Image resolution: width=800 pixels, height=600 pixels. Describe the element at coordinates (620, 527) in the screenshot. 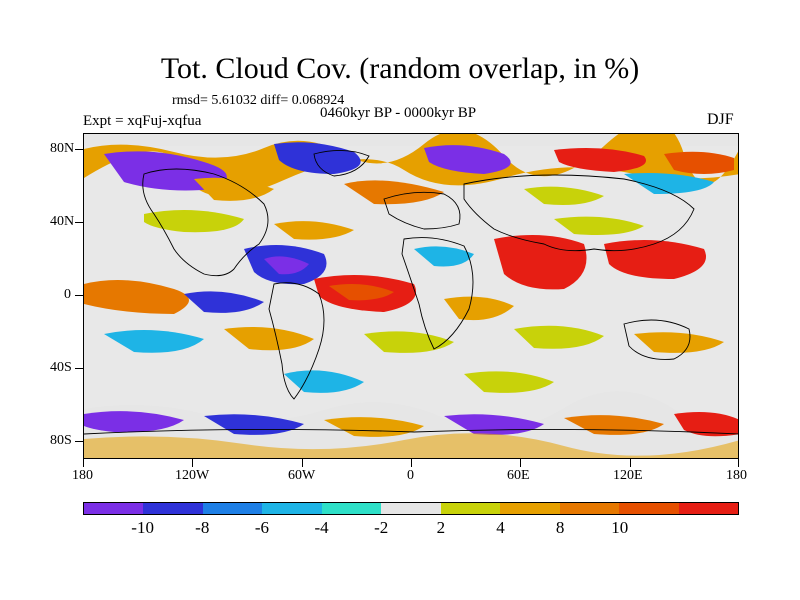

I see `colorbar-label: 10` at that location.